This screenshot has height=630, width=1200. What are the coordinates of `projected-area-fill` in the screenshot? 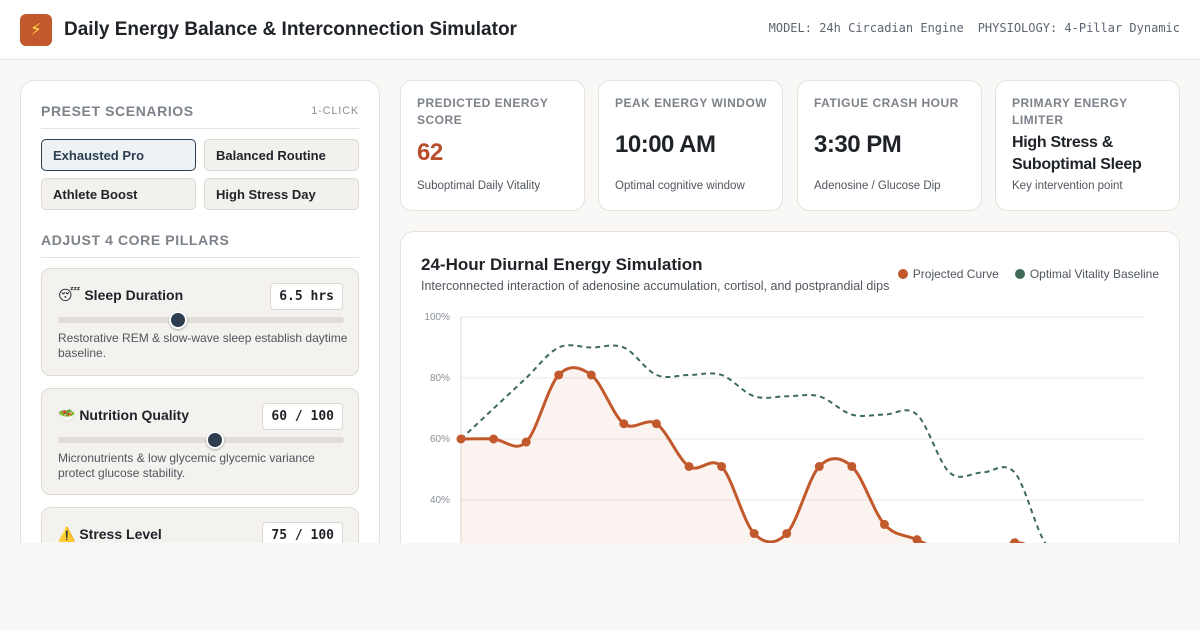 It's located at (740, 455).